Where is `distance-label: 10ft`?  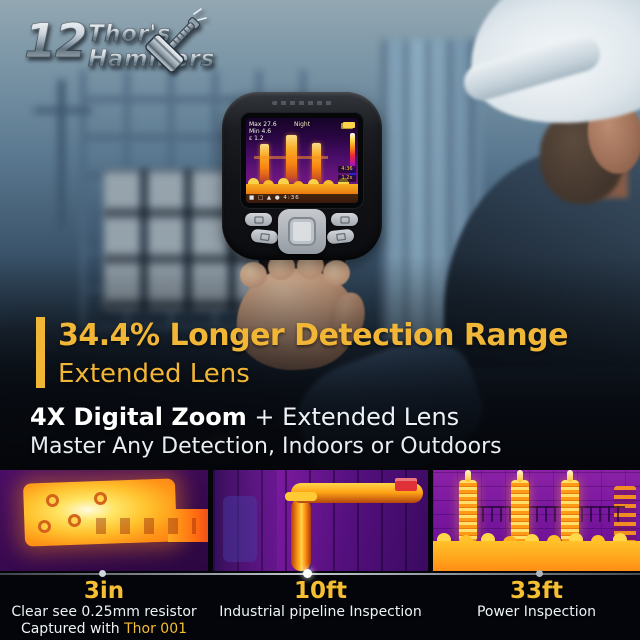 distance-label: 10ft is located at coordinates (320, 591).